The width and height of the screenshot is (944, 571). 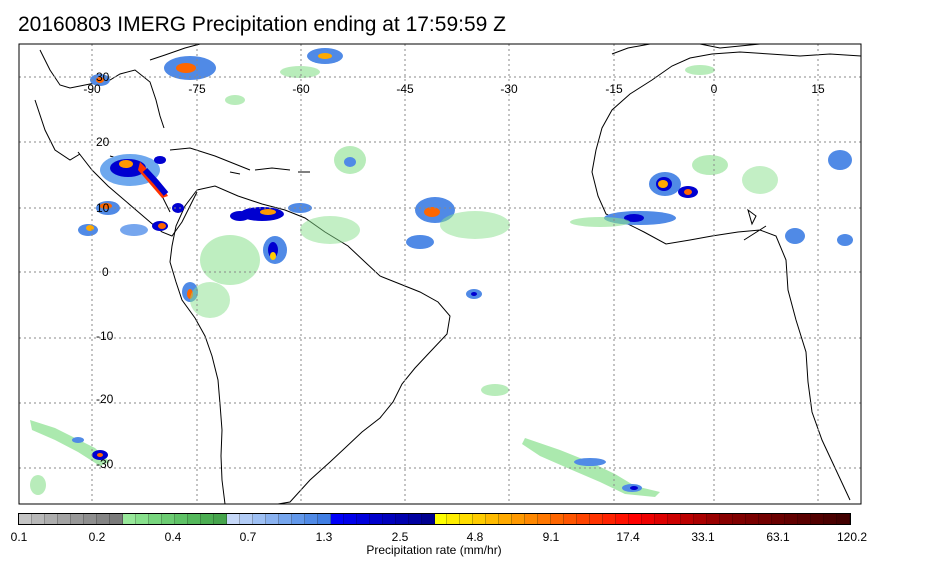 What do you see at coordinates (324, 537) in the screenshot?
I see `colorbar-tick: 1.3` at bounding box center [324, 537].